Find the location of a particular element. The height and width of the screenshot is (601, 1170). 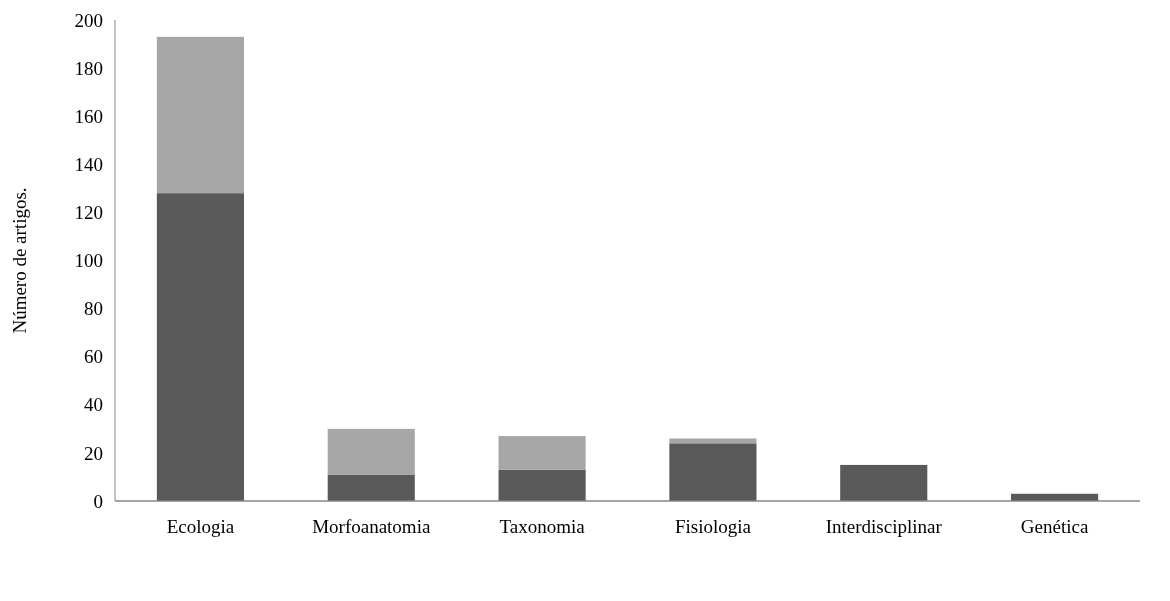

y-tick-label: 20 is located at coordinates (93, 453).